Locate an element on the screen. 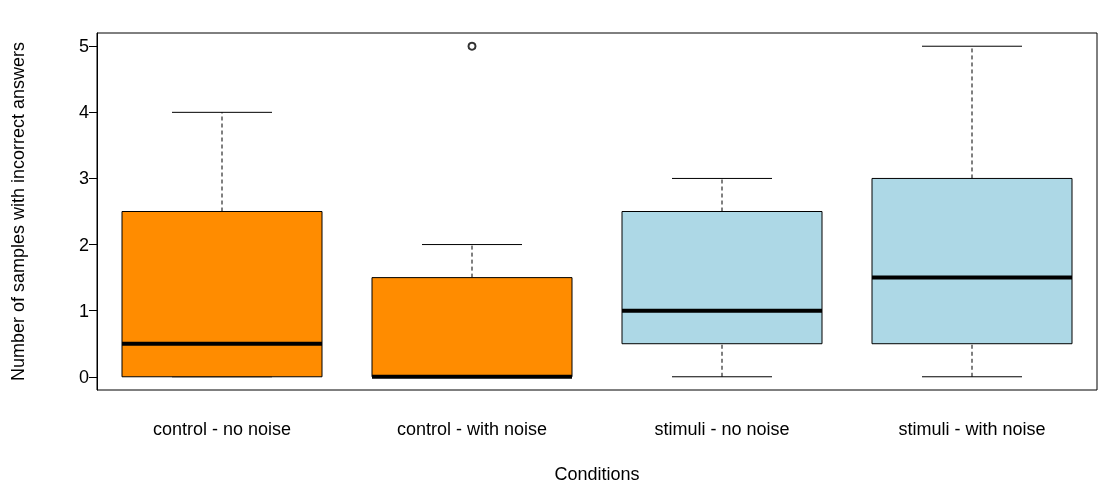 The image size is (1116, 492). x-tick-label: control - no noise is located at coordinates (222, 429).